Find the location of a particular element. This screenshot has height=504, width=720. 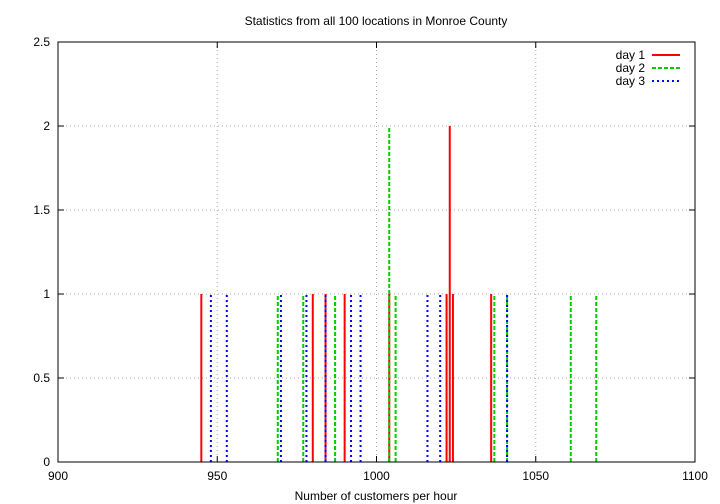

x-tick-label: 1100 is located at coordinates (695, 476).